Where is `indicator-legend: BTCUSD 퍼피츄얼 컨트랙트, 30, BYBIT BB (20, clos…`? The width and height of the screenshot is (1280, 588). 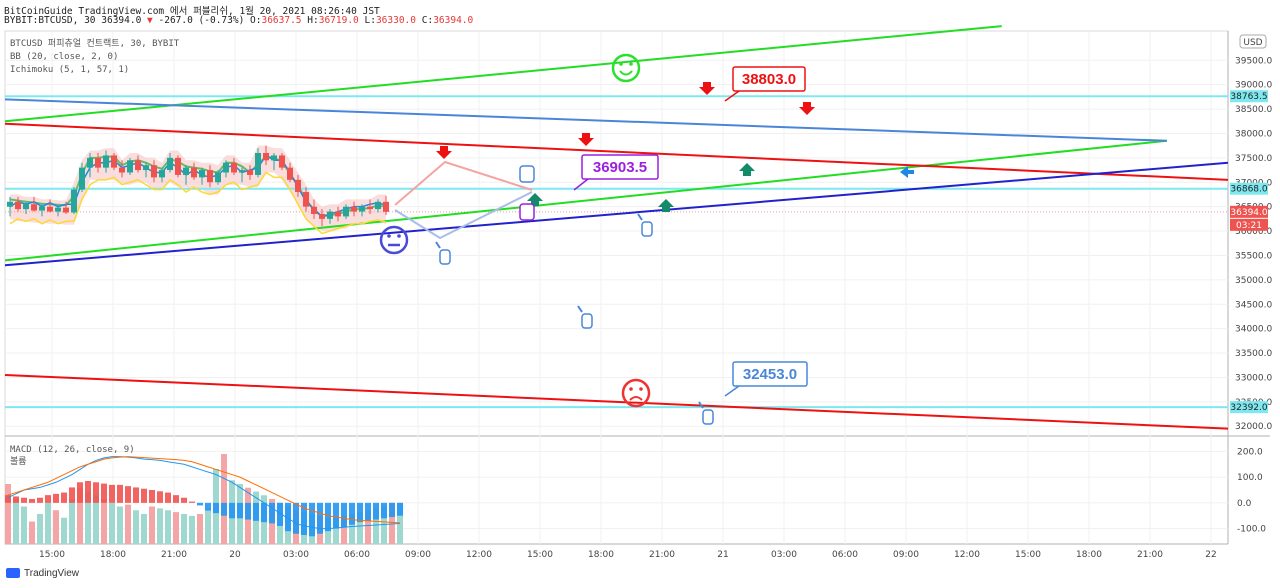
indicator-legend: BTCUSD 퍼피츄얼 컨트랙트, 30, BYBIT BB (20, clos… is located at coordinates (94, 57).